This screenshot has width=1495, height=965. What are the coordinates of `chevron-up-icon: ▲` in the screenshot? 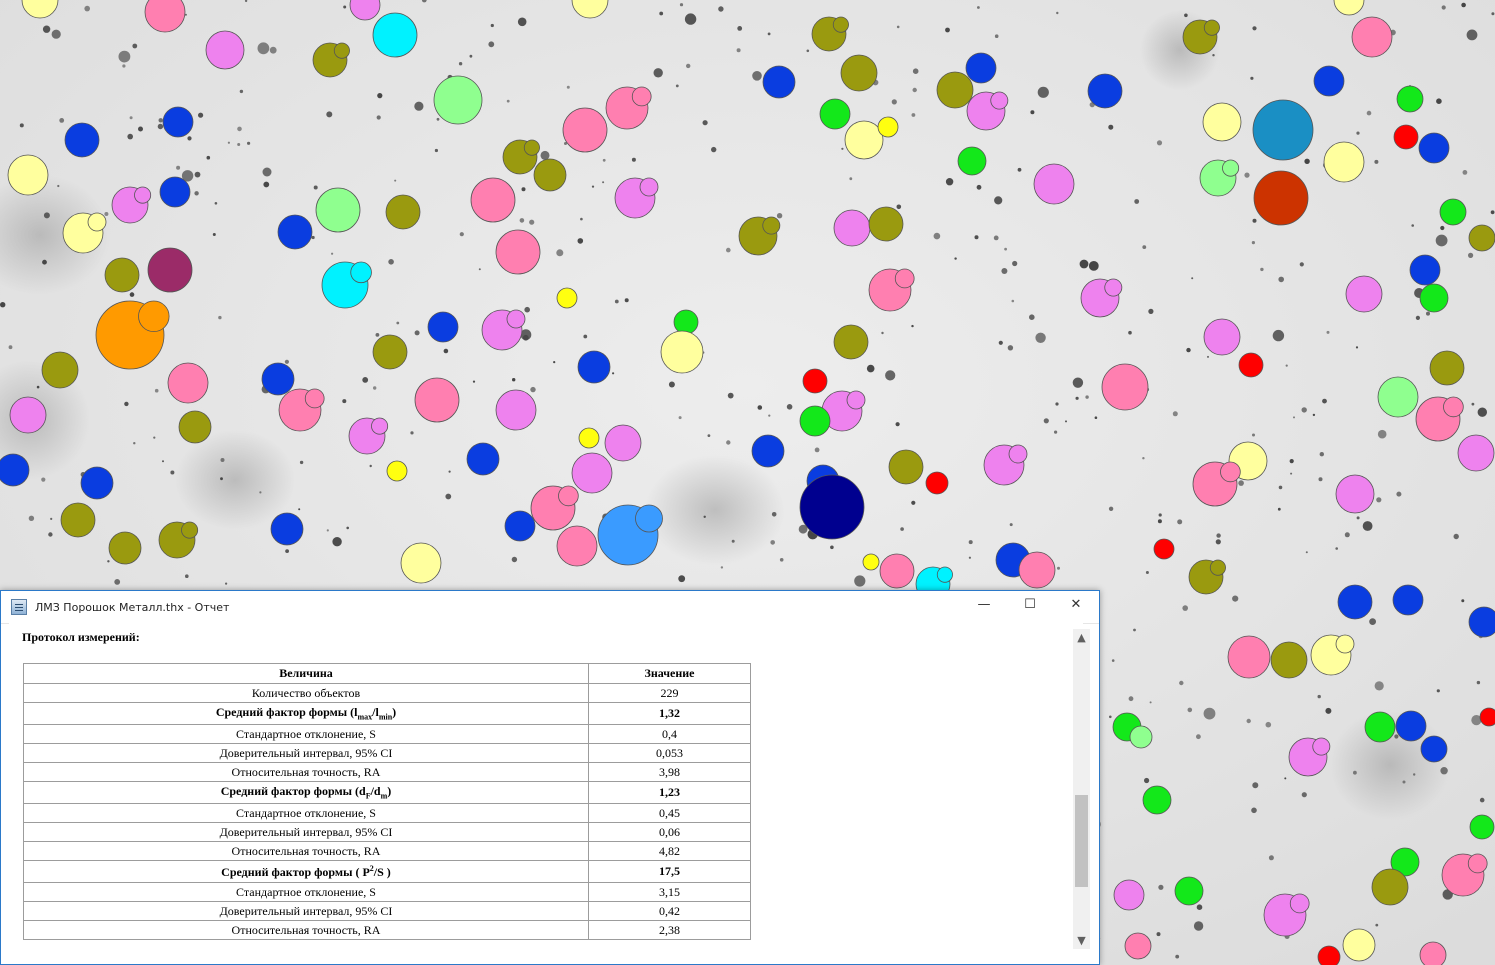 It's located at (1081, 637).